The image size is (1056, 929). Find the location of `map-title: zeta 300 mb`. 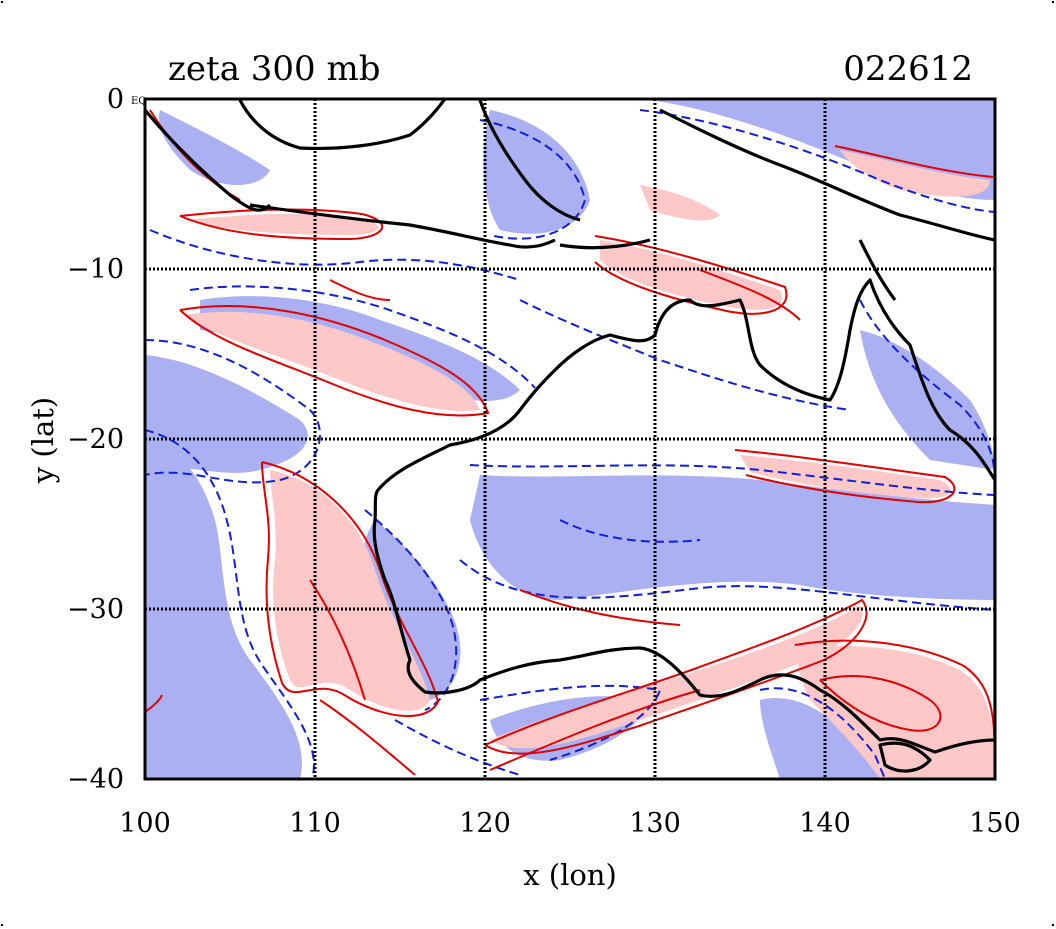

map-title: zeta 300 mb is located at coordinates (274, 69).